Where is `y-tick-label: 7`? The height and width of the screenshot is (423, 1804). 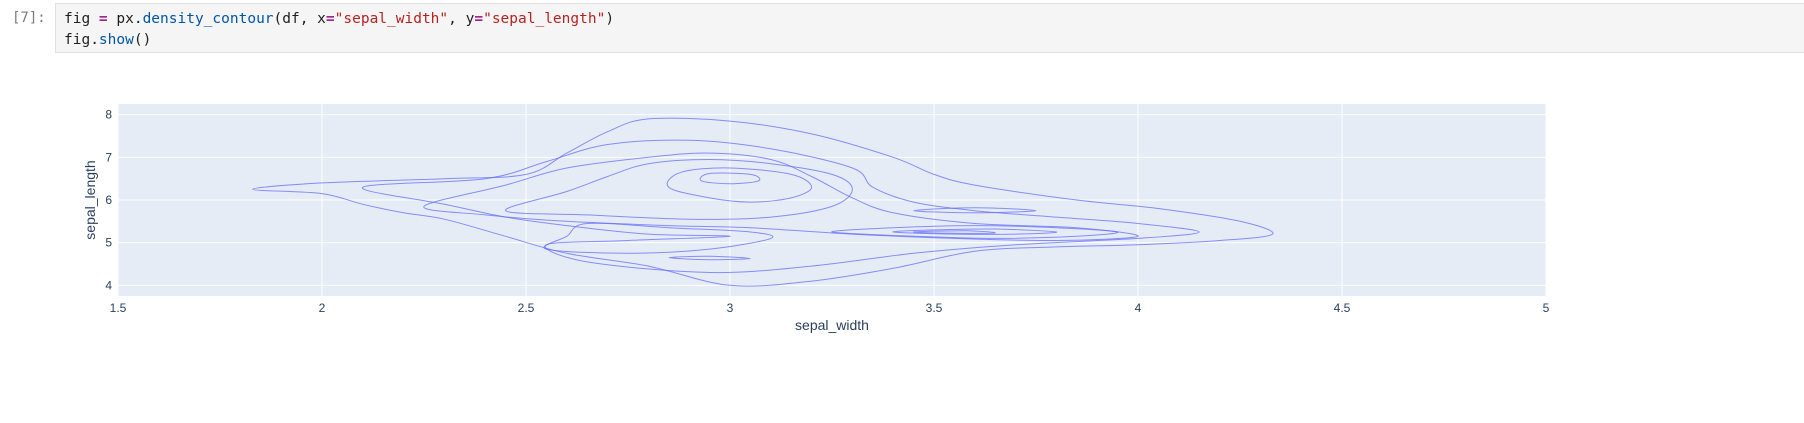 y-tick-label: 7 is located at coordinates (108, 157).